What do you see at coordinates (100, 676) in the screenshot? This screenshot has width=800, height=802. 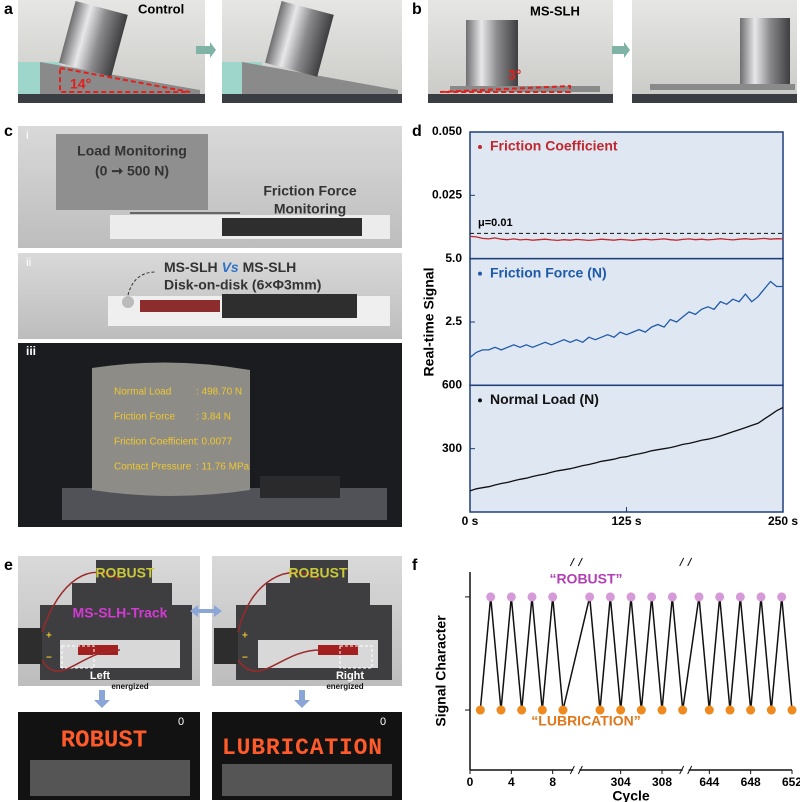 I see `render-text: Left` at bounding box center [100, 676].